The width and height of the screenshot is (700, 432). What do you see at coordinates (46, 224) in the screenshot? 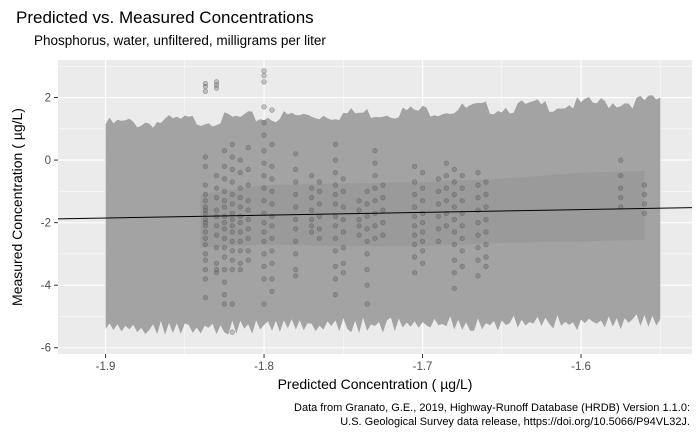
I see `y-tick-label: -2` at bounding box center [46, 224].